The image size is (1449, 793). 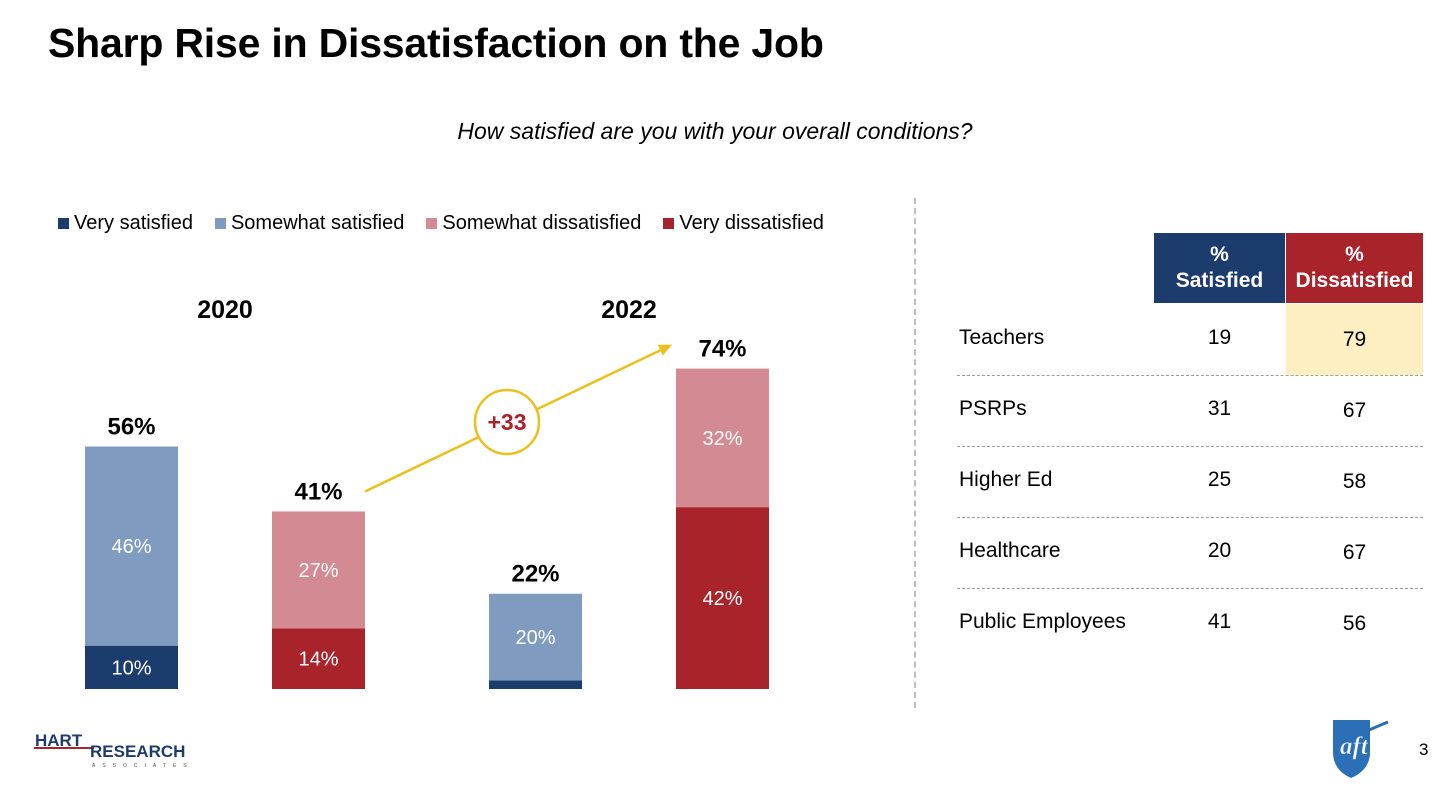 What do you see at coordinates (1219, 280) in the screenshot?
I see `header-satisfied-line2: Satisfied` at bounding box center [1219, 280].